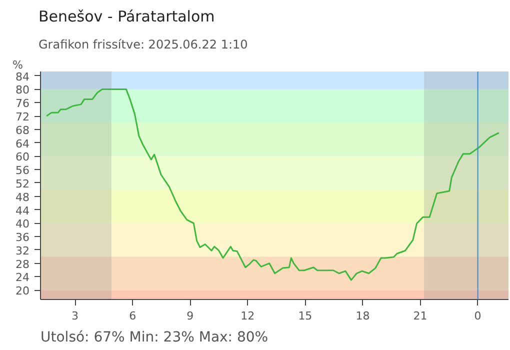 Image resolution: width=510 pixels, height=350 pixels. Describe the element at coordinates (420, 316) in the screenshot. I see `x-tick-label: 21` at that location.